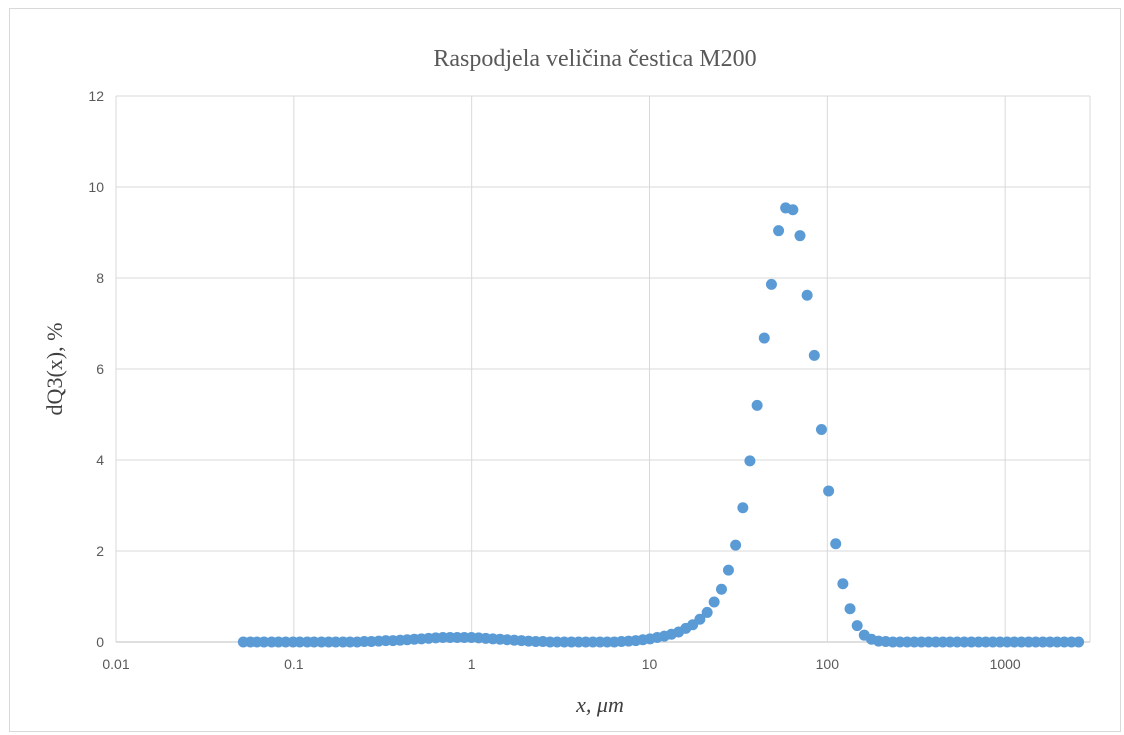 This screenshot has width=1124, height=735. Describe the element at coordinates (594, 59) in the screenshot. I see `chart-title: Raspodjela veličina čestica M200` at that location.